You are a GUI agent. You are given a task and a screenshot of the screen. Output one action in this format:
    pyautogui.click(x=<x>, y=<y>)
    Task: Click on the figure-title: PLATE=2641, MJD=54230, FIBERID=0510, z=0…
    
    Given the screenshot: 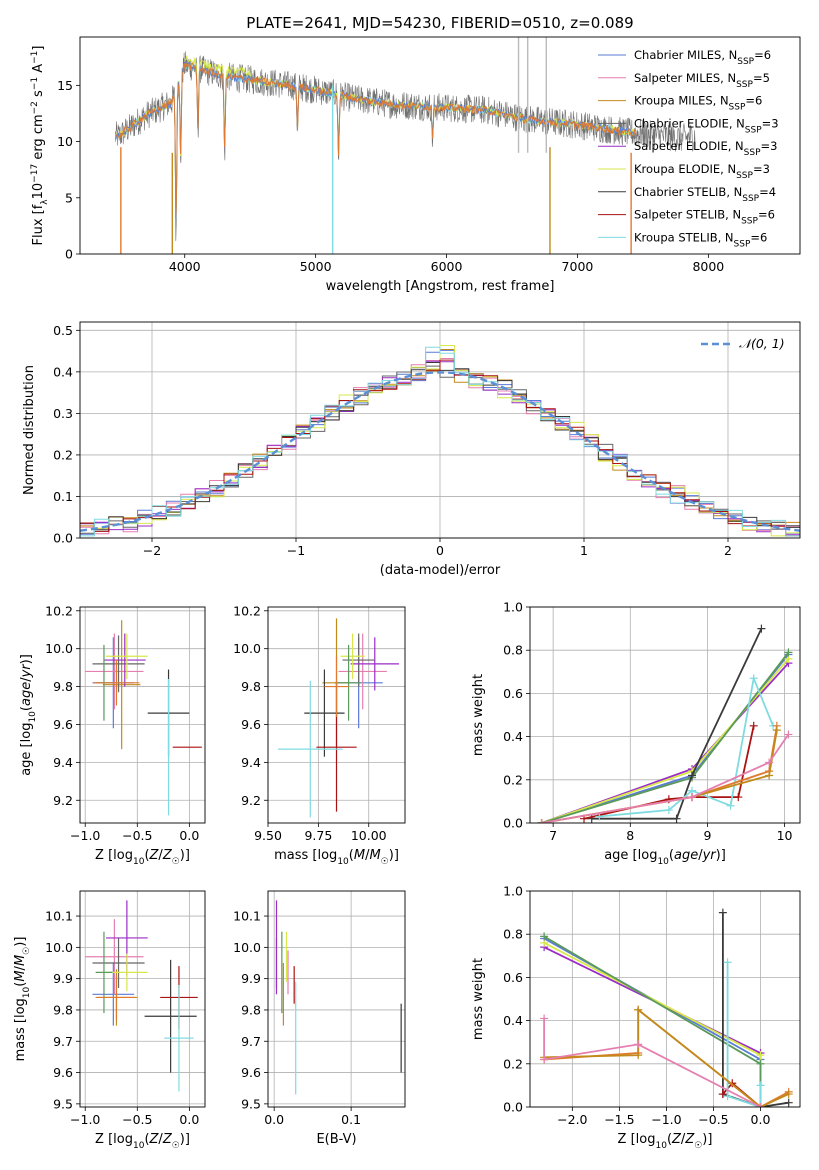 What is the action you would take?
    pyautogui.click(x=439, y=23)
    